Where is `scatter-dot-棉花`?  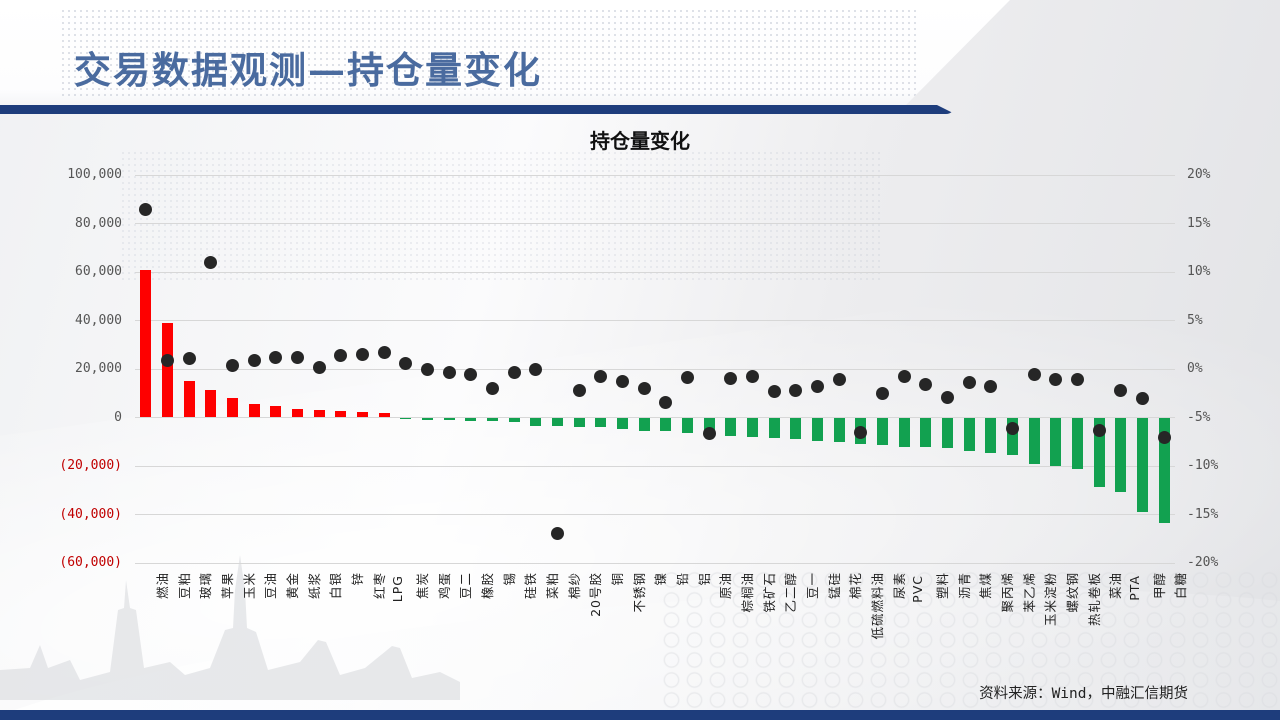
scatter-dot-棉花 is located at coordinates (839, 380).